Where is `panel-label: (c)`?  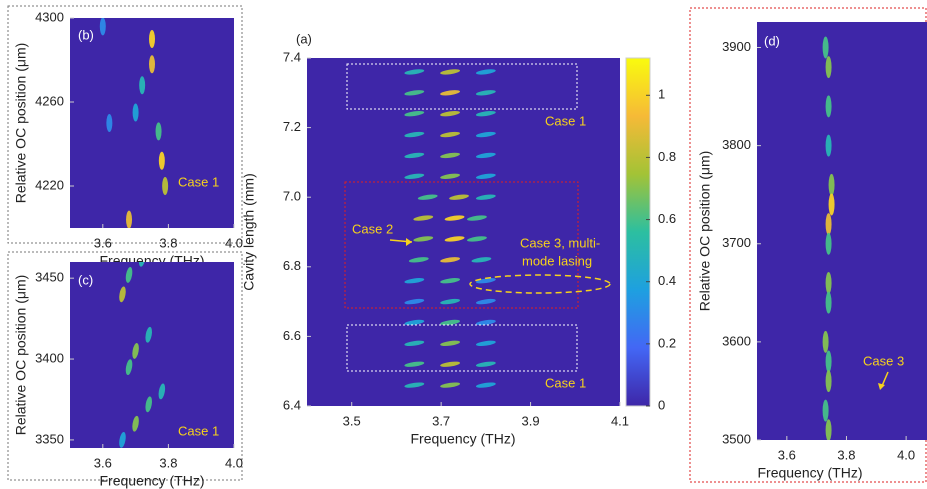
panel-label: (c) is located at coordinates (85, 279).